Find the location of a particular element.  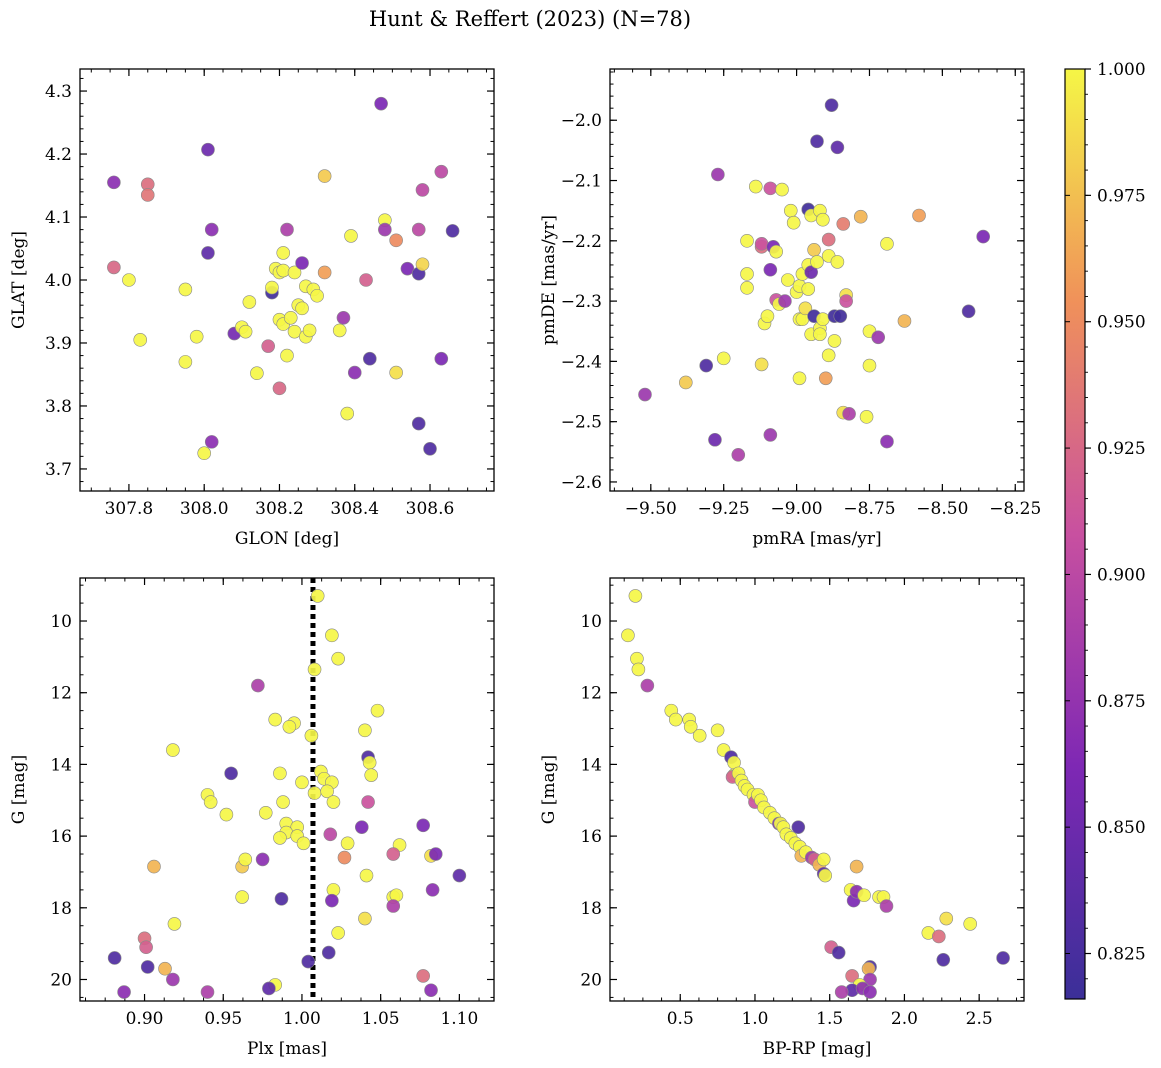

colorbar-tick-label: 0.900 is located at coordinates (1121, 575).